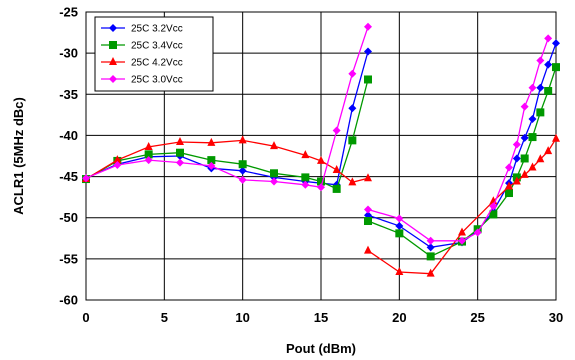  What do you see at coordinates (164, 317) in the screenshot?
I see `x-tick-label: 5` at bounding box center [164, 317].